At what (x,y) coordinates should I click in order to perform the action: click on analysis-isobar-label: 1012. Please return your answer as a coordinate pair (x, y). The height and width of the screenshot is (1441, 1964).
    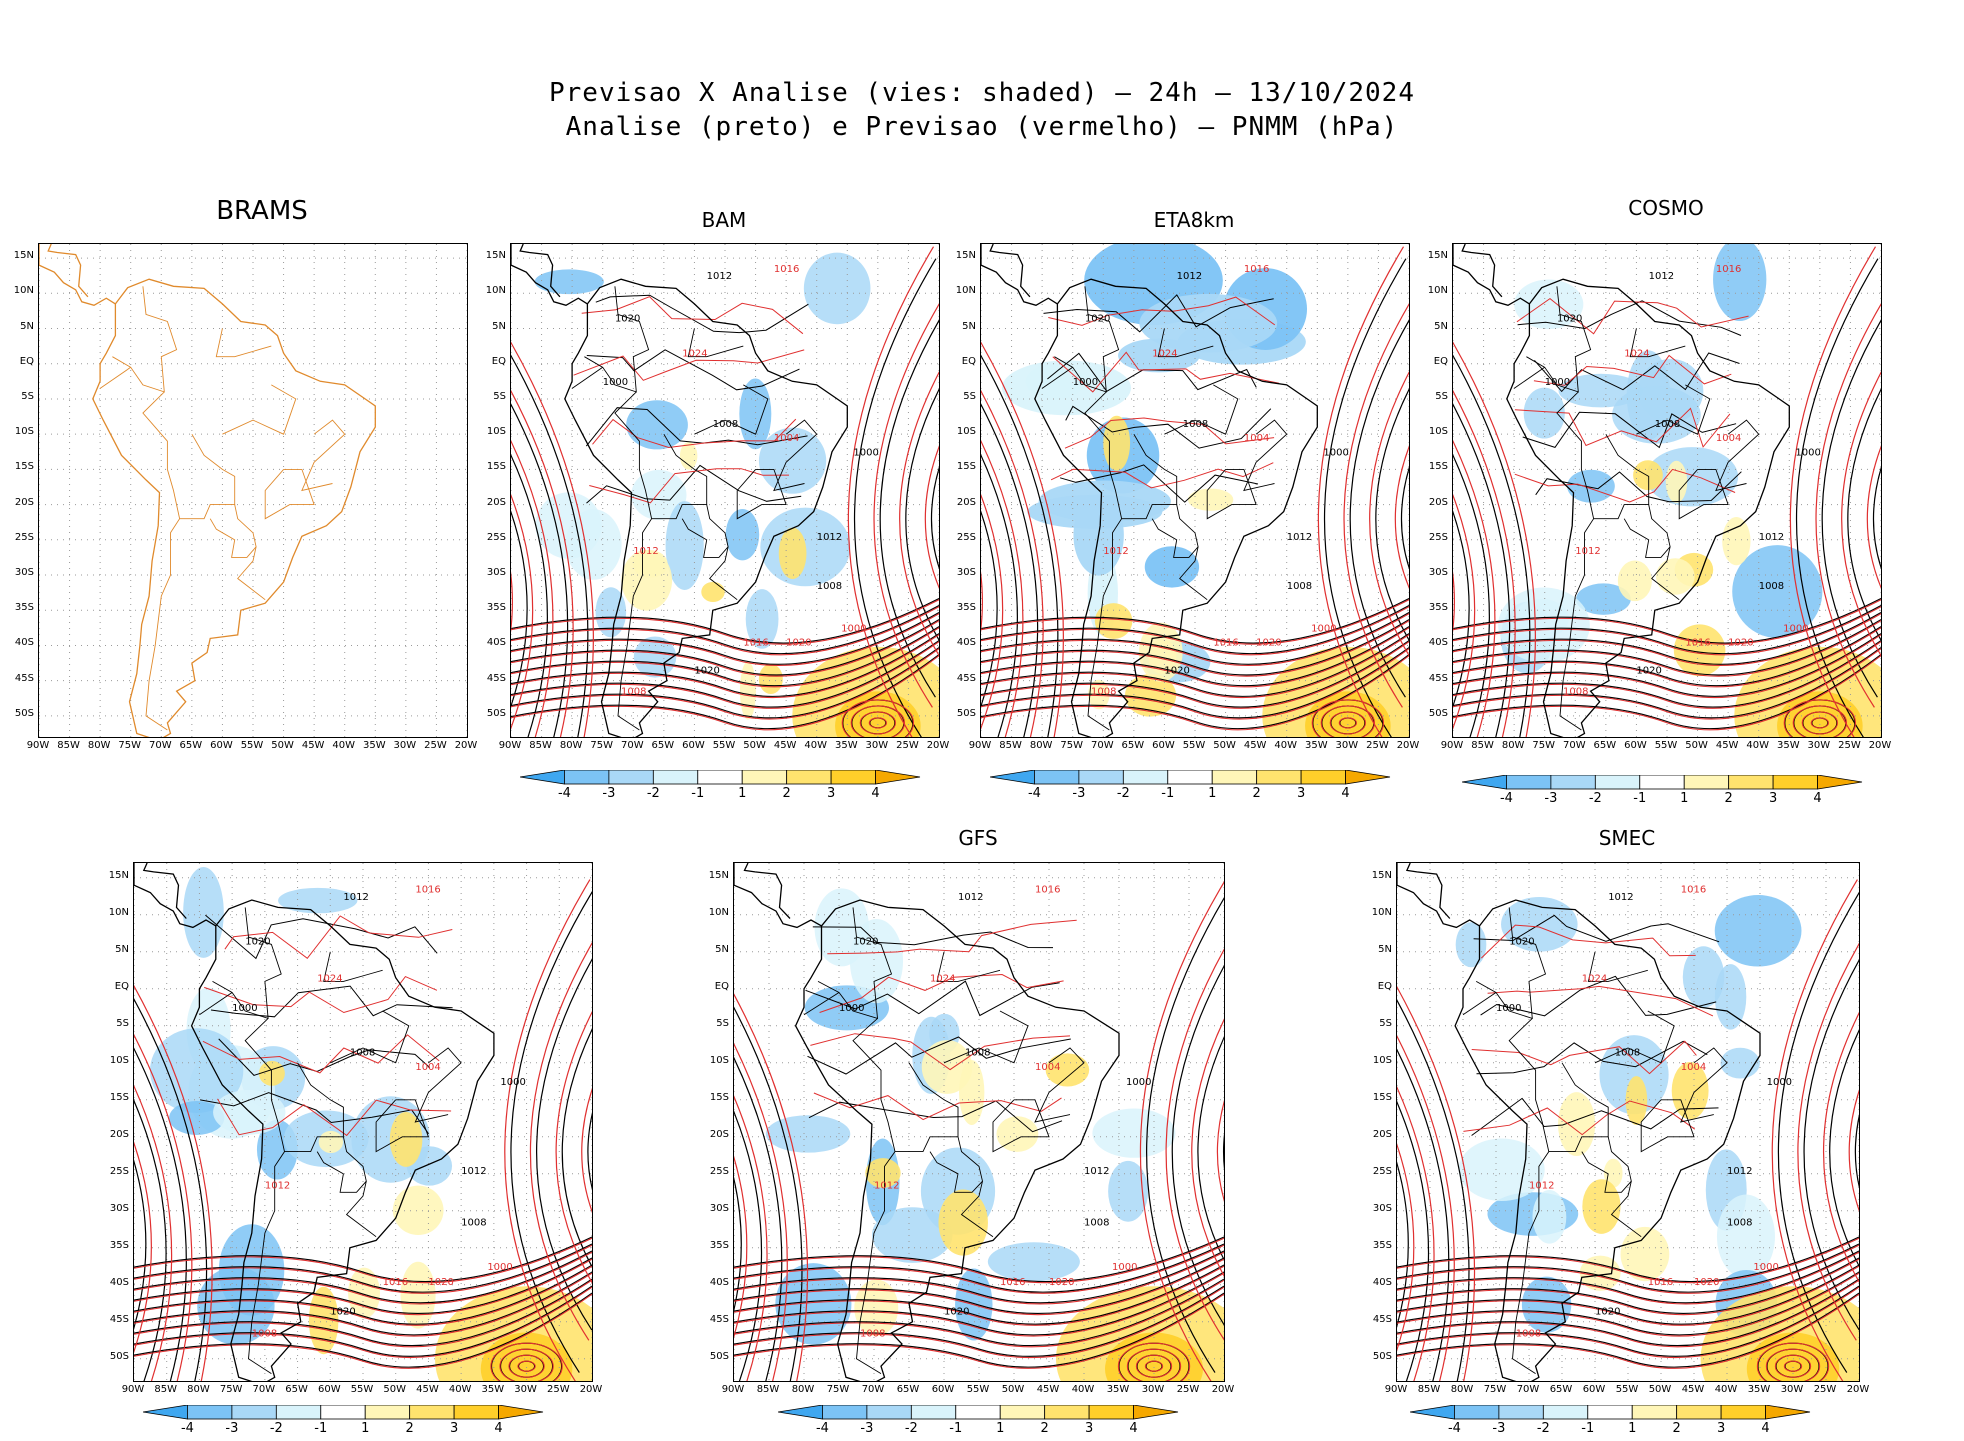
    Looking at the image, I should click on (1620, 897).